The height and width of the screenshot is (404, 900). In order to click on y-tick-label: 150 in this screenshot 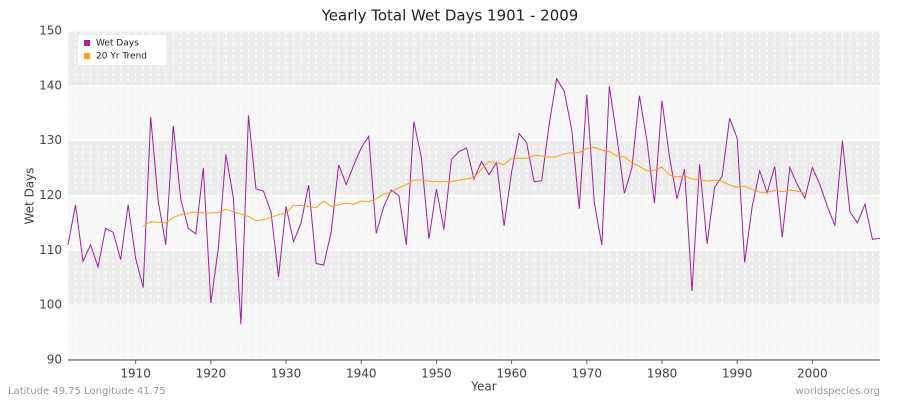, I will do `click(50, 31)`.